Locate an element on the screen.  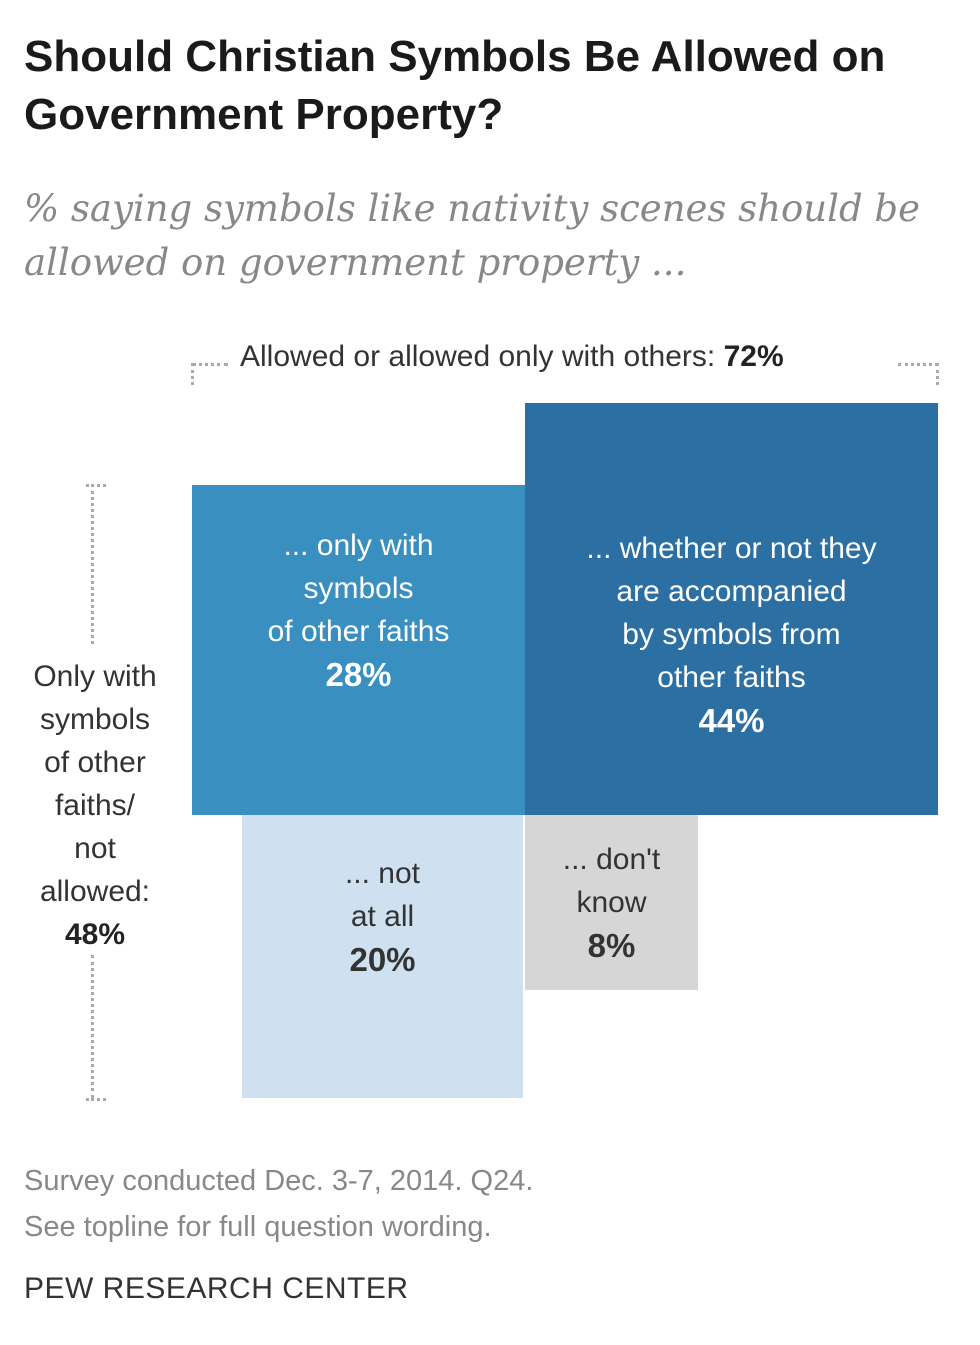
footer-note-survey: Survey conducted Dec. 3-7, 2014. Q24. is located at coordinates (279, 1181).